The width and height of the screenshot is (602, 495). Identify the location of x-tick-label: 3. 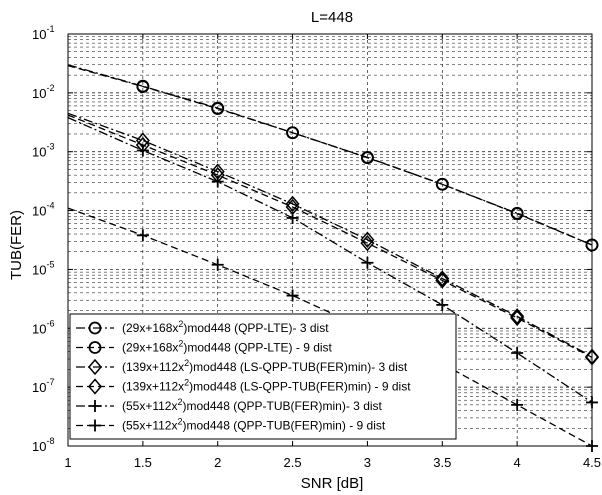
(367, 462).